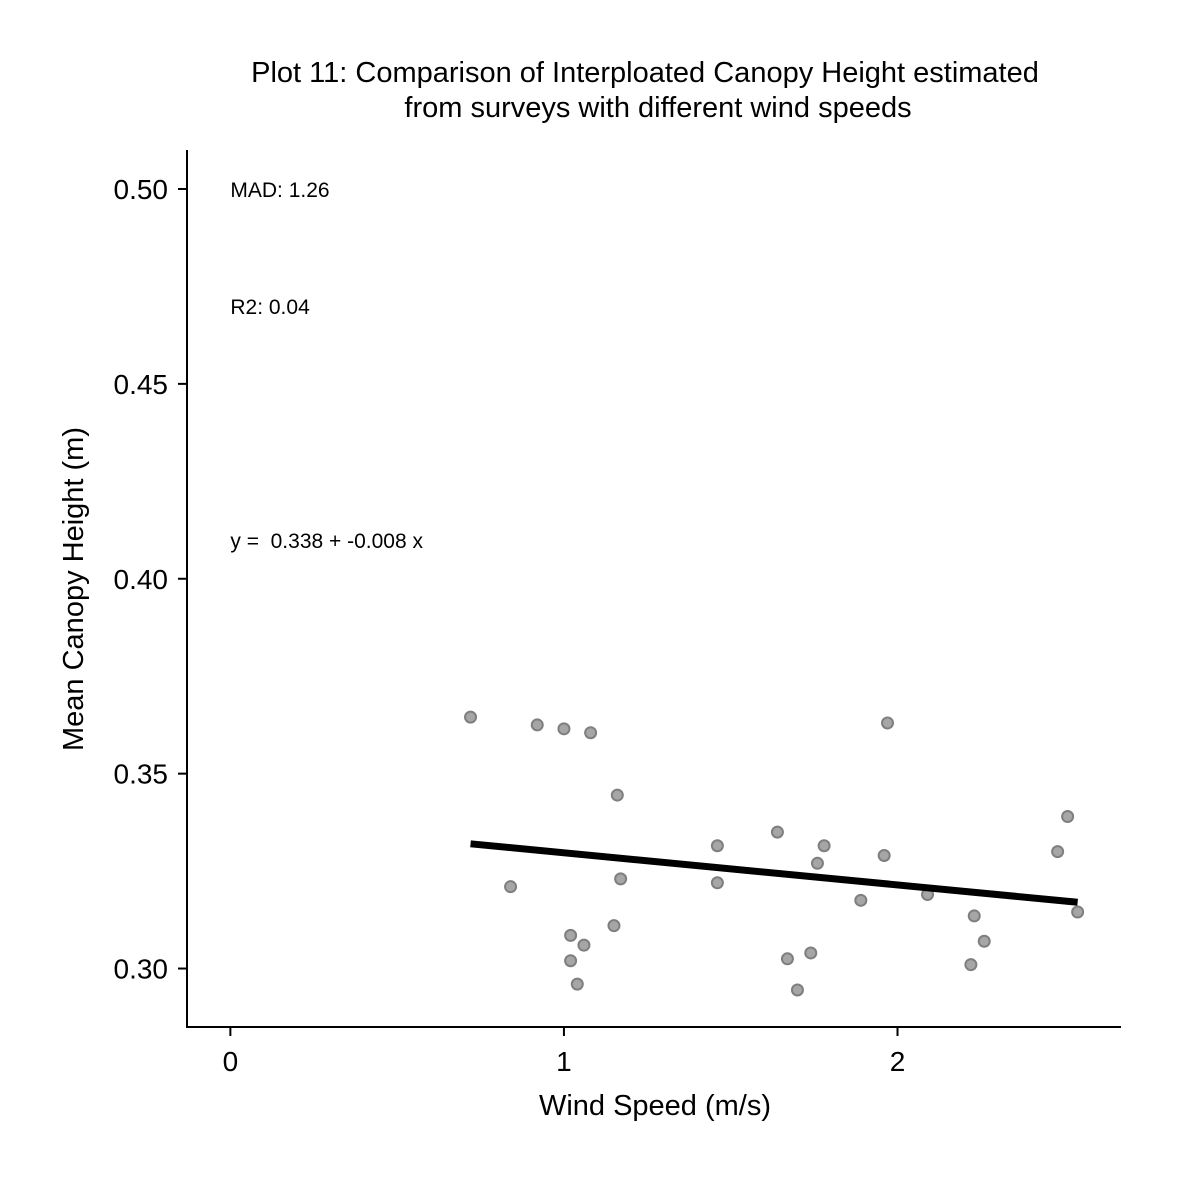 The image size is (1181, 1181). Describe the element at coordinates (141, 969) in the screenshot. I see `y-tick-label: 0.30` at that location.